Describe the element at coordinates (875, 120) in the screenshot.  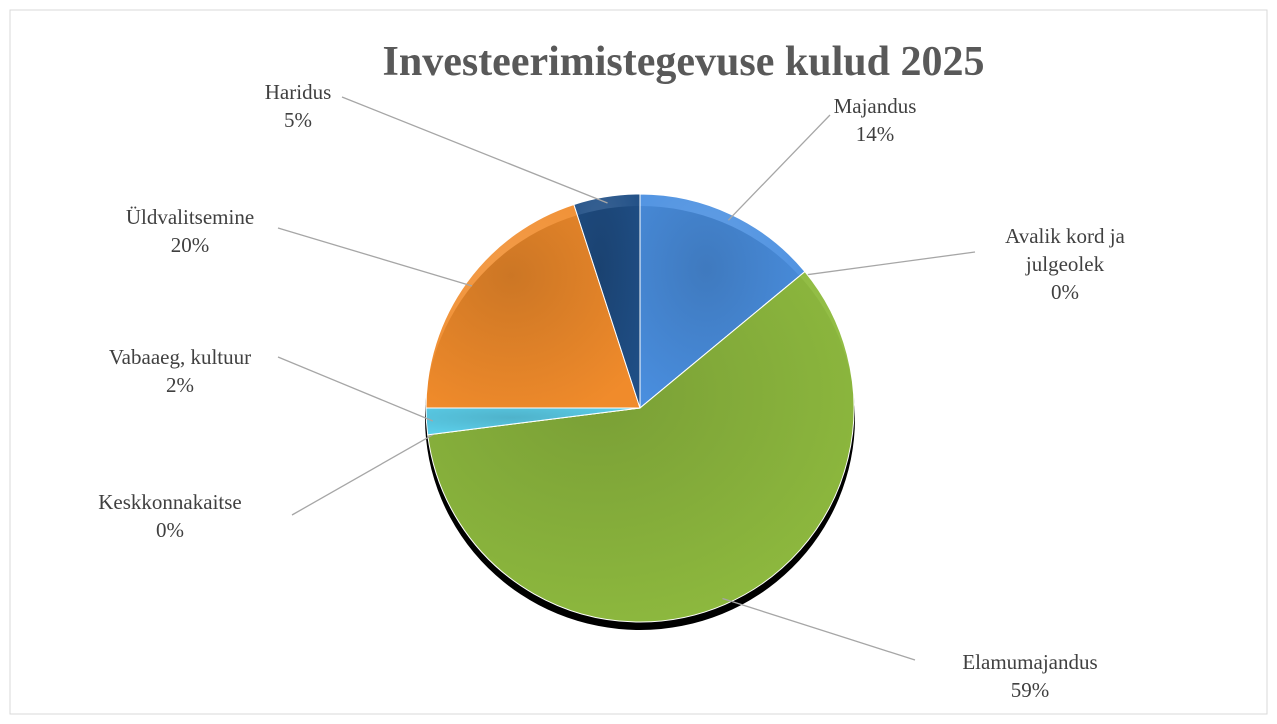
I see `data-label: Majandus 14%` at that location.